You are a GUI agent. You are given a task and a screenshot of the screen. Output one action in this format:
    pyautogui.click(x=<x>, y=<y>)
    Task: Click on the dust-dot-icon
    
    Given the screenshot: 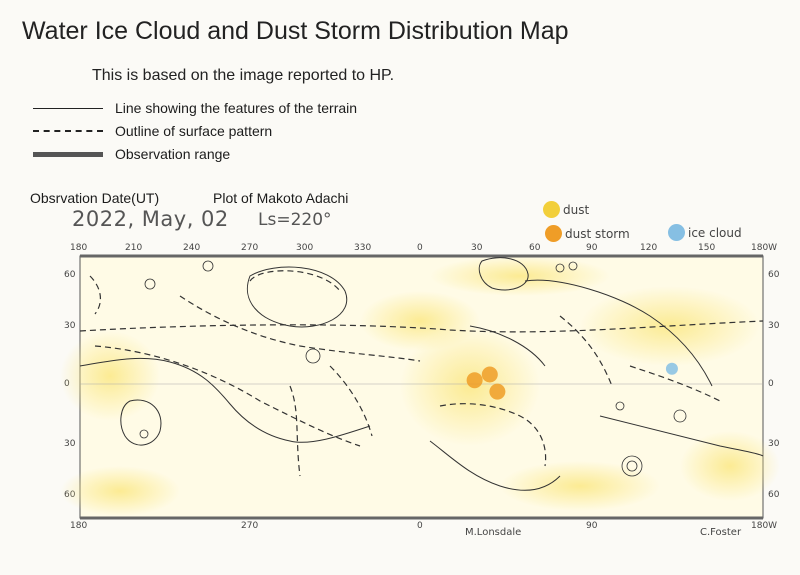 What is the action you would take?
    pyautogui.click(x=551, y=209)
    